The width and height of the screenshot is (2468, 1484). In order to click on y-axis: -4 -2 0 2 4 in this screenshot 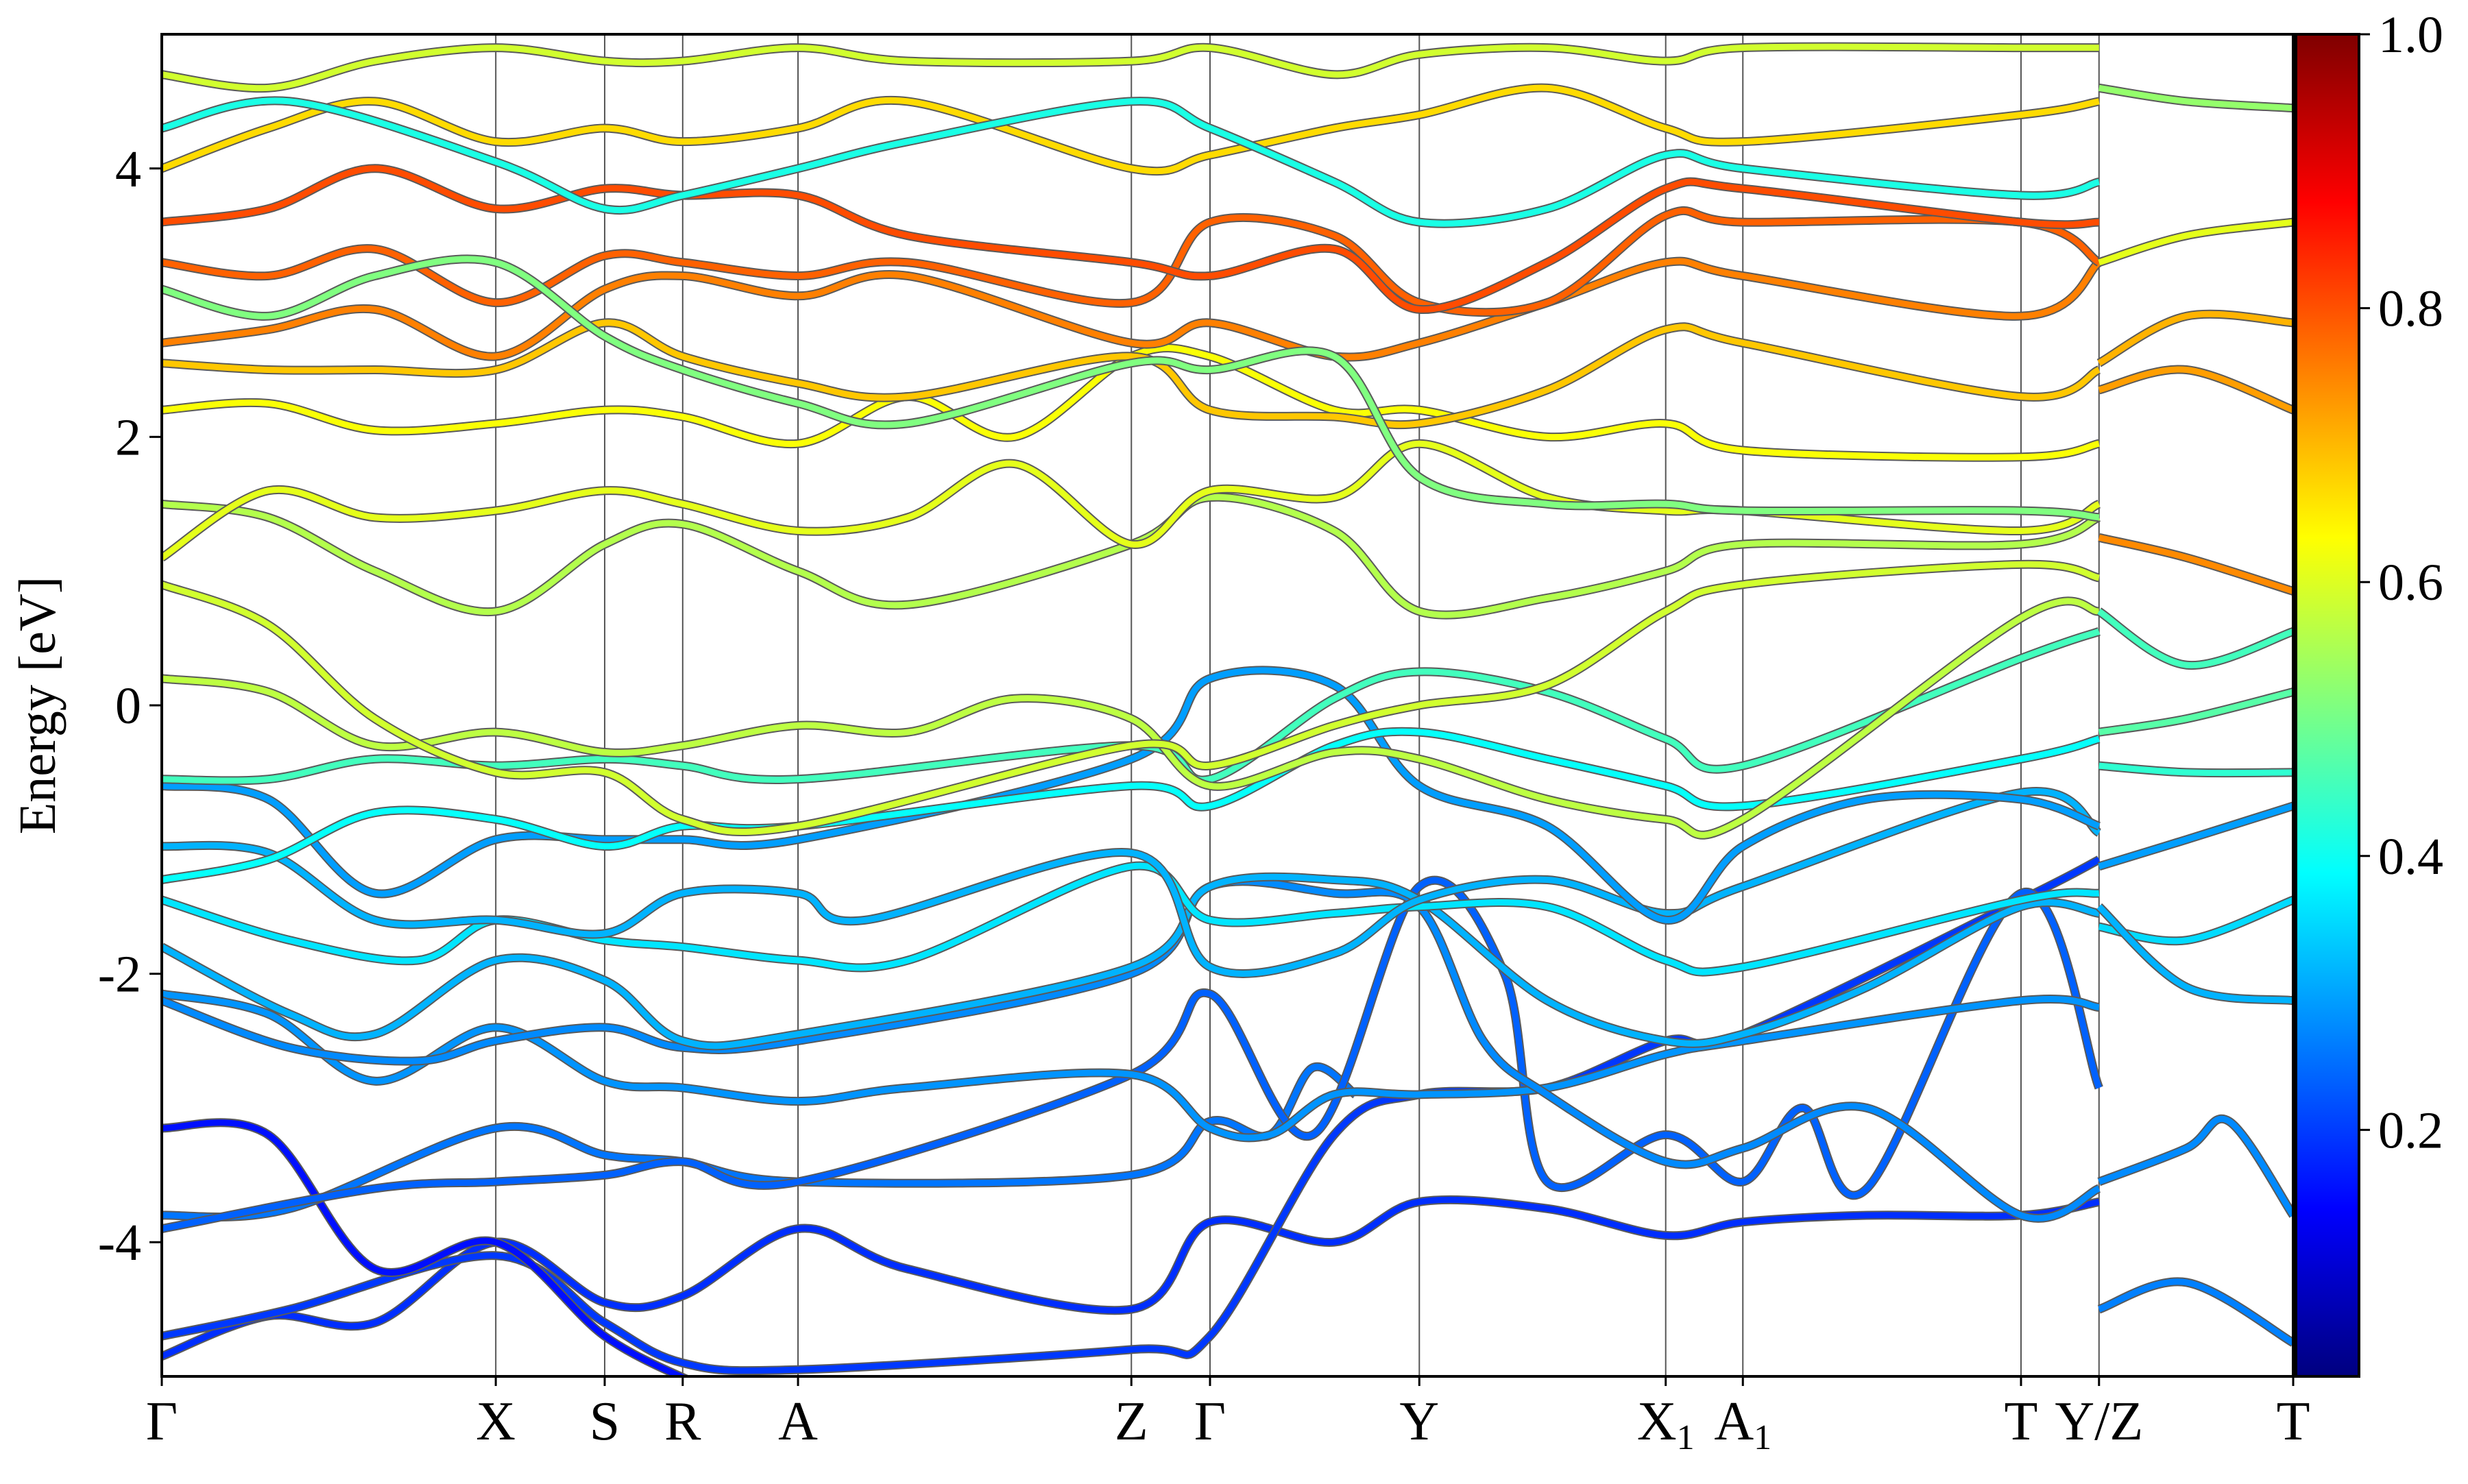, I will do `click(130, 706)`.